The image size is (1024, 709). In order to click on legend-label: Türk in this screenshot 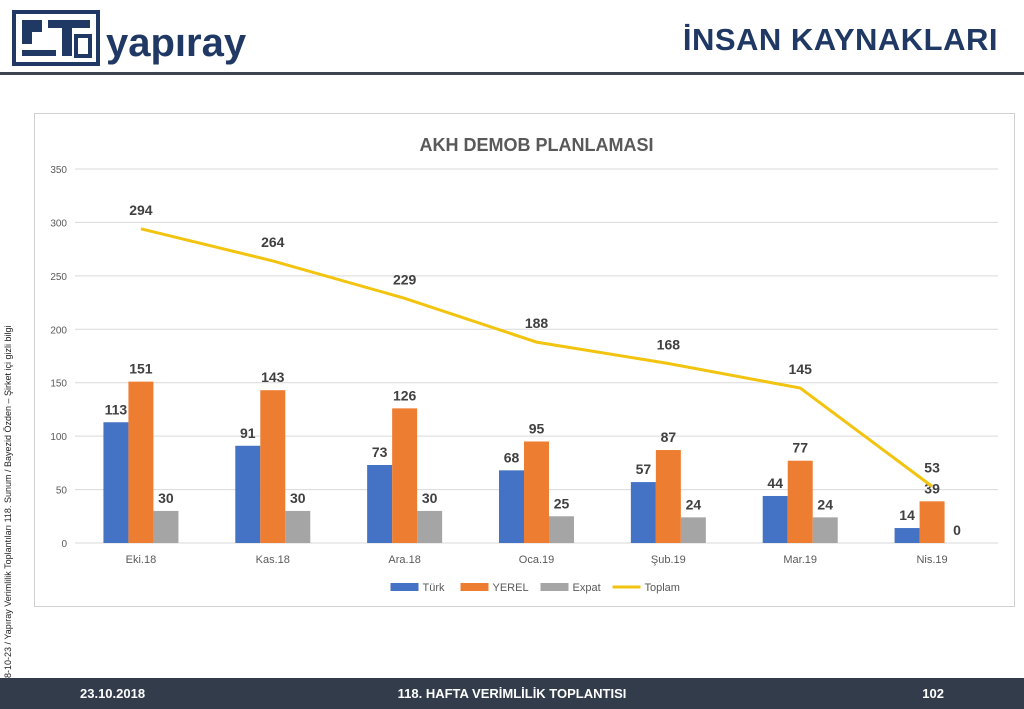, I will do `click(434, 588)`.